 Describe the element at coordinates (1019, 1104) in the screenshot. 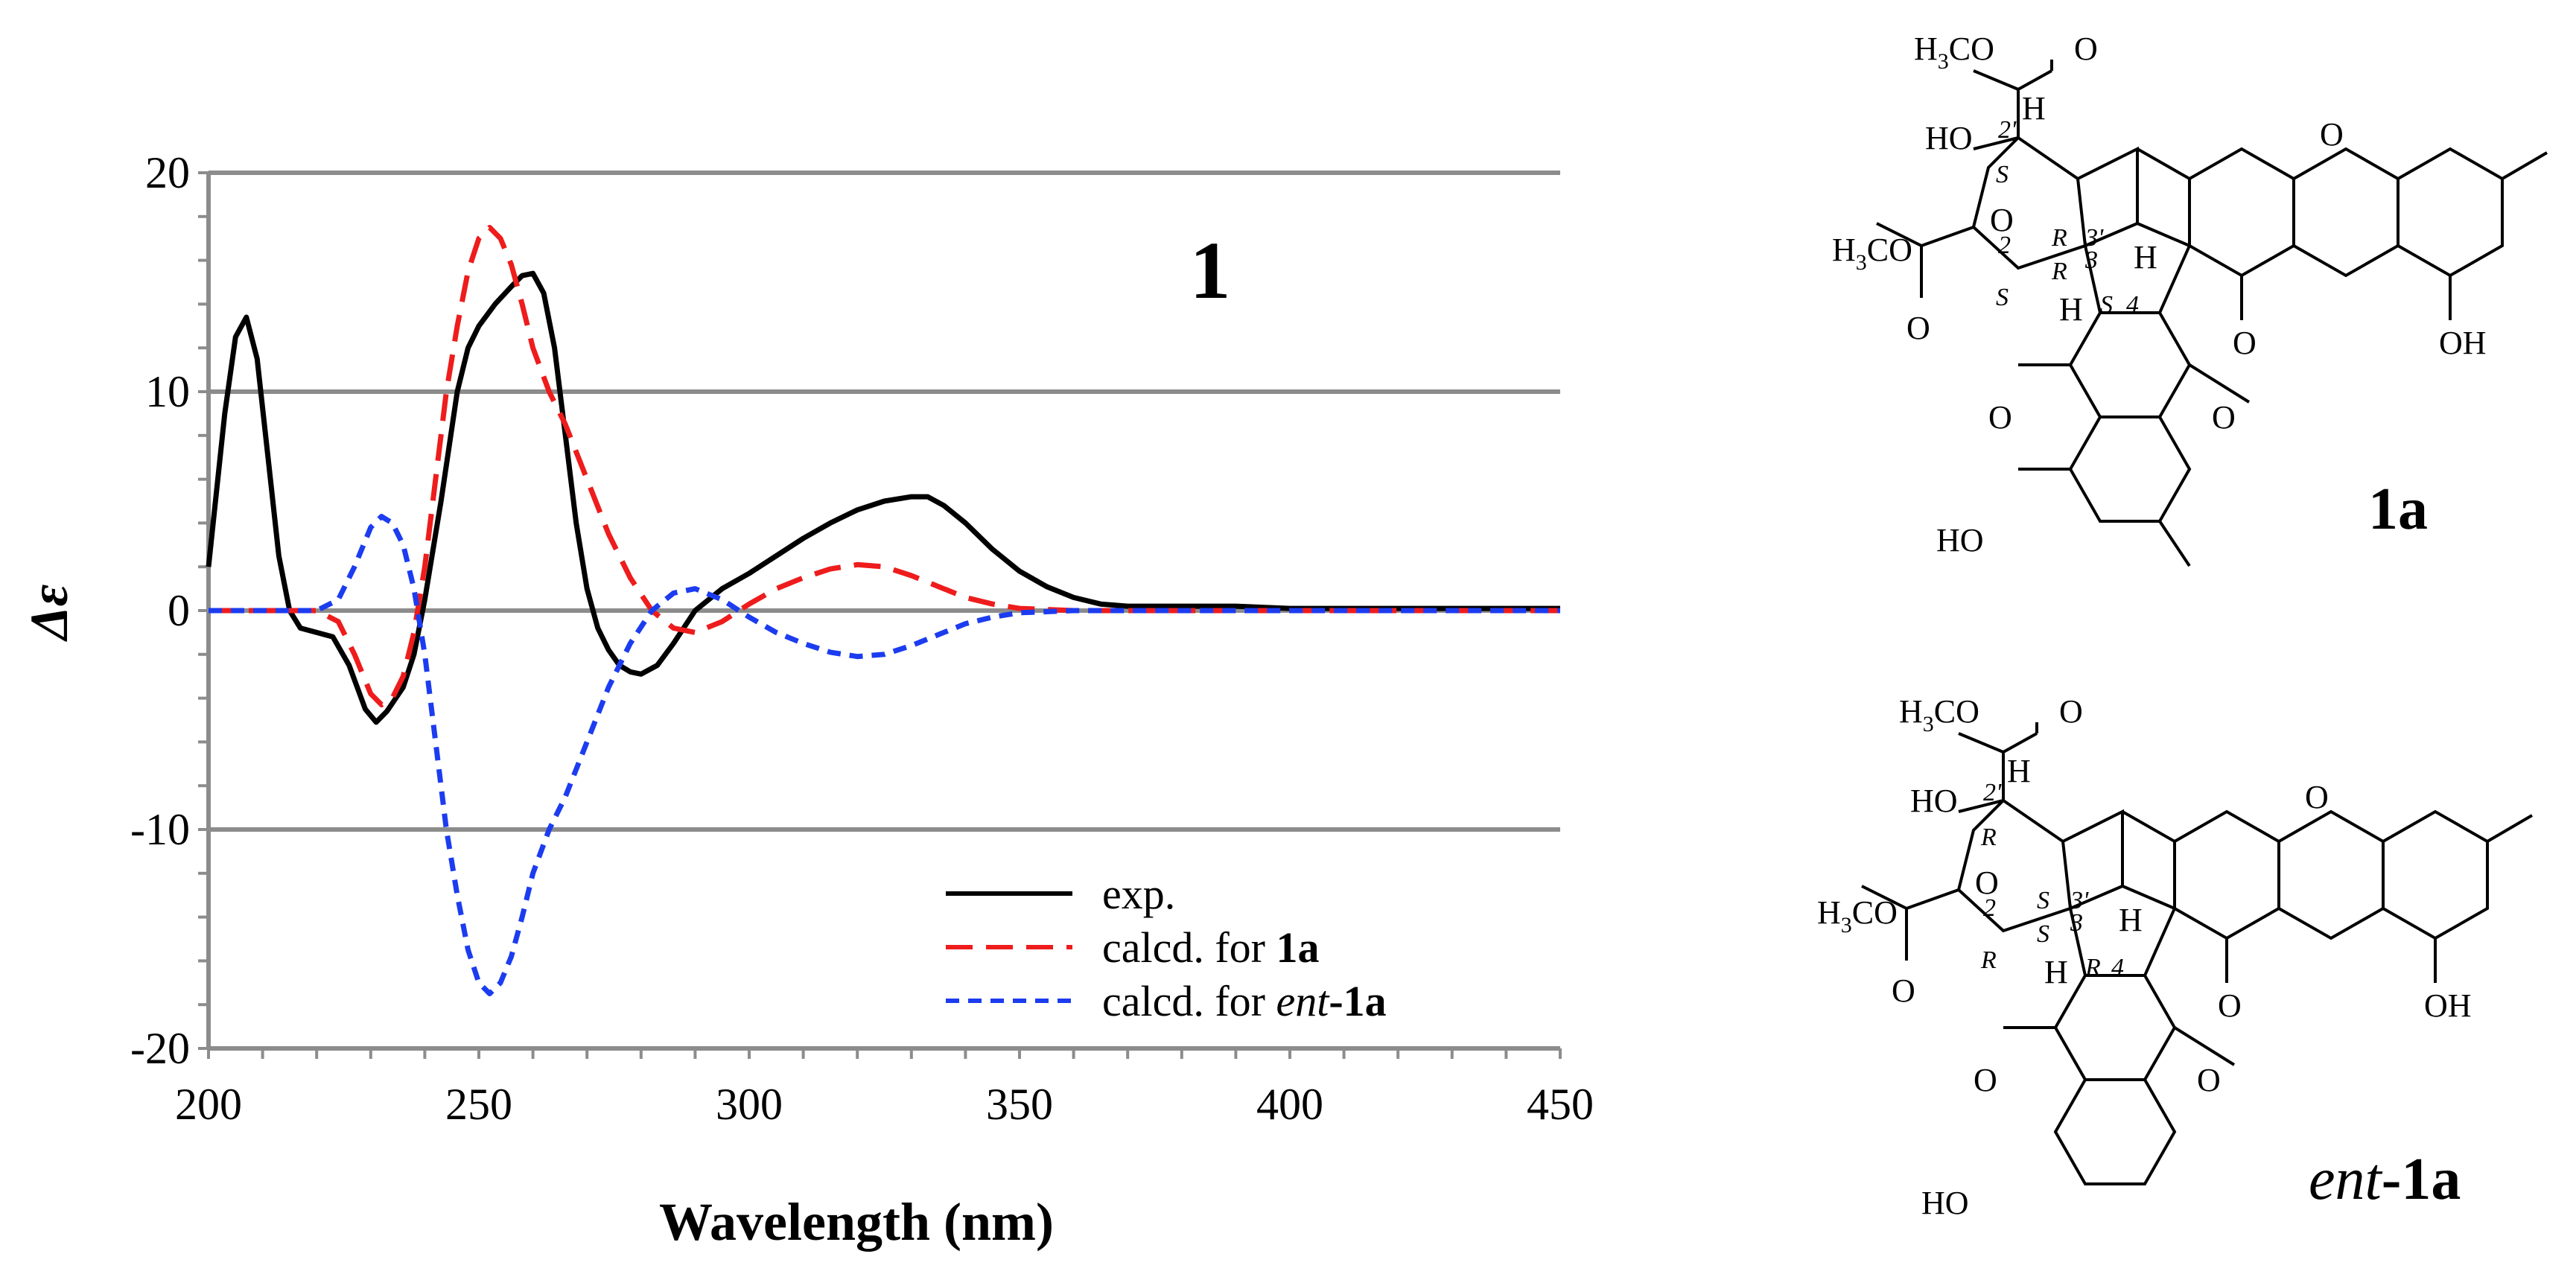

I see `x-tick-label: 350` at that location.